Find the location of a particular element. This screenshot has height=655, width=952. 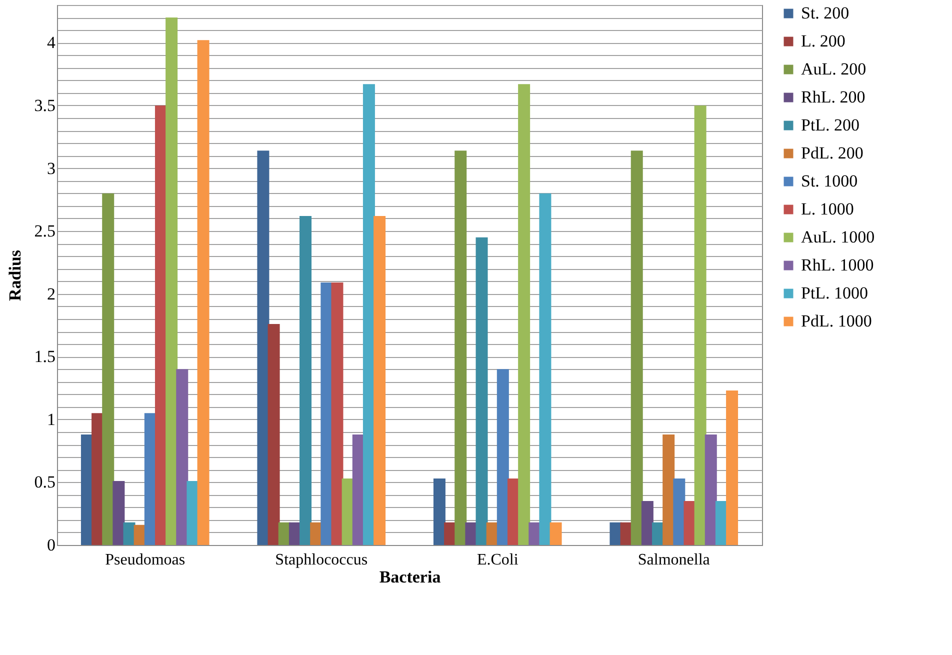

legend-label: AuL. 200 is located at coordinates (833, 69).